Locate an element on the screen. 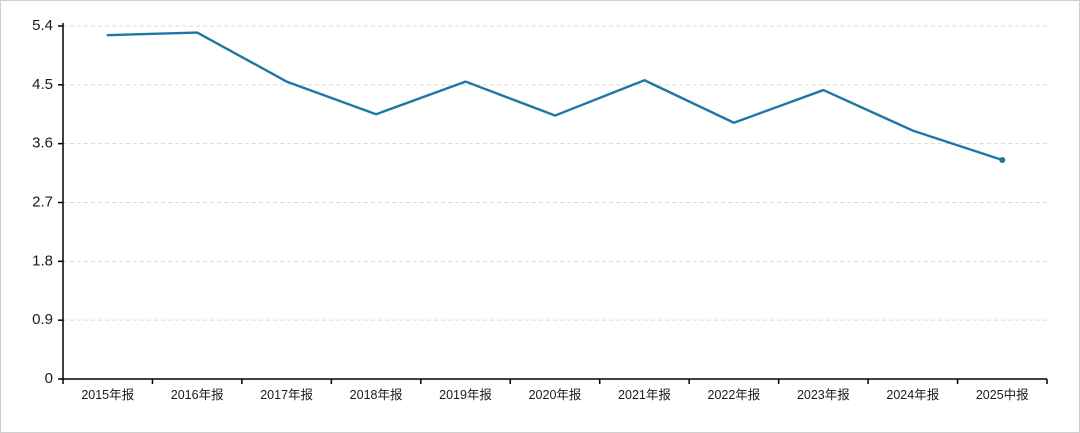 The image size is (1080, 433). y-axis-label: 4.5 is located at coordinates (42, 84).